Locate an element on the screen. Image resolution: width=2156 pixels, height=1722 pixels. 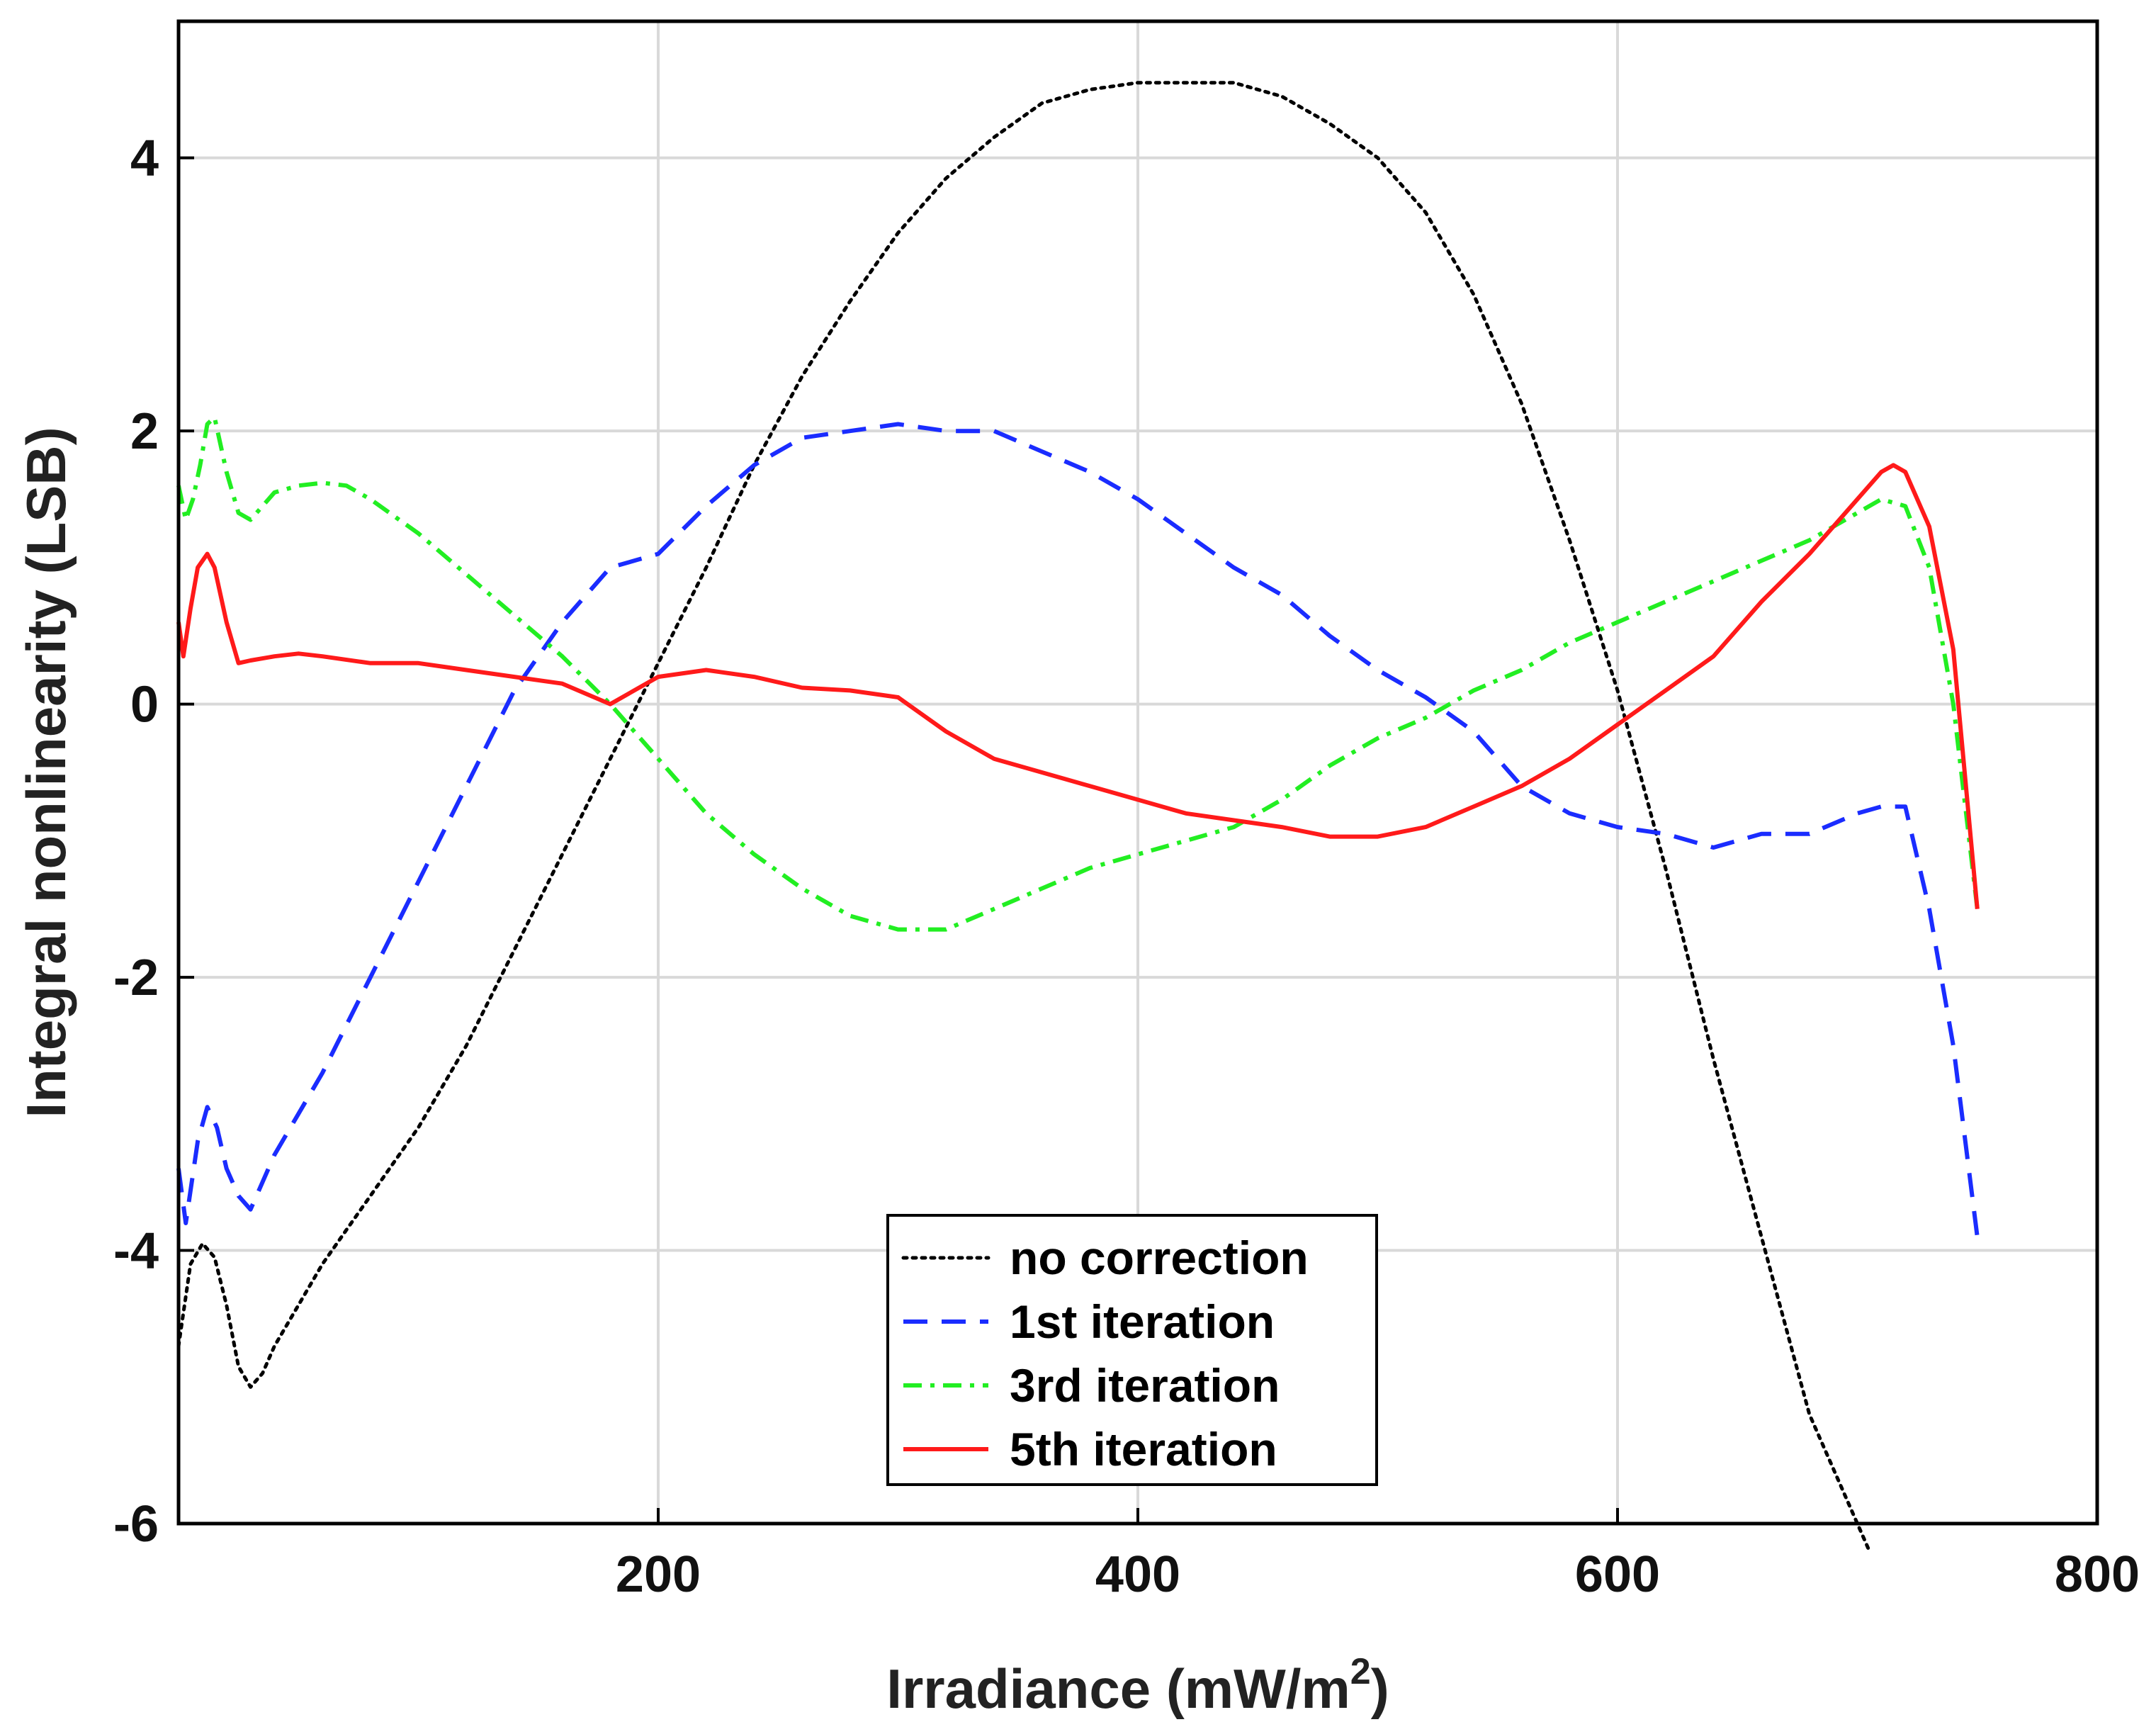
x-tick-label: 200 is located at coordinates (658, 1574).